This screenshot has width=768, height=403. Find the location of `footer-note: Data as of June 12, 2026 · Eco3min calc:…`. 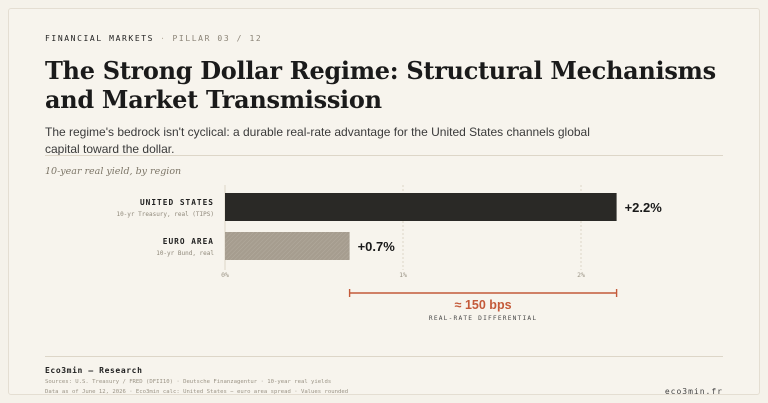

footer-note: Data as of June 12, 2026 · Eco3min calc:… is located at coordinates (197, 392).